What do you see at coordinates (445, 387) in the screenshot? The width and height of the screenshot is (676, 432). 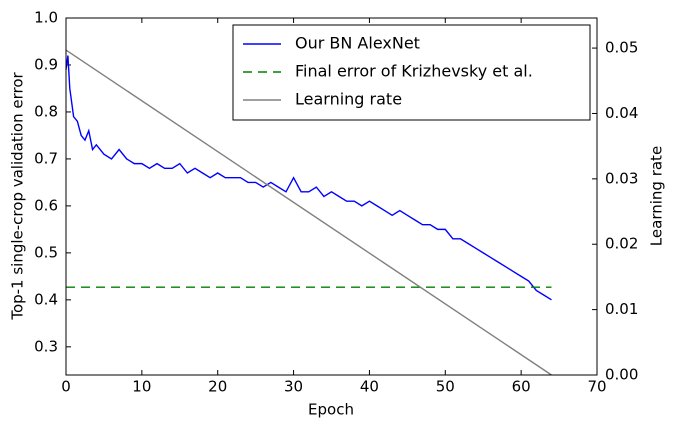 I see `x-tick-label: 50` at bounding box center [445, 387].